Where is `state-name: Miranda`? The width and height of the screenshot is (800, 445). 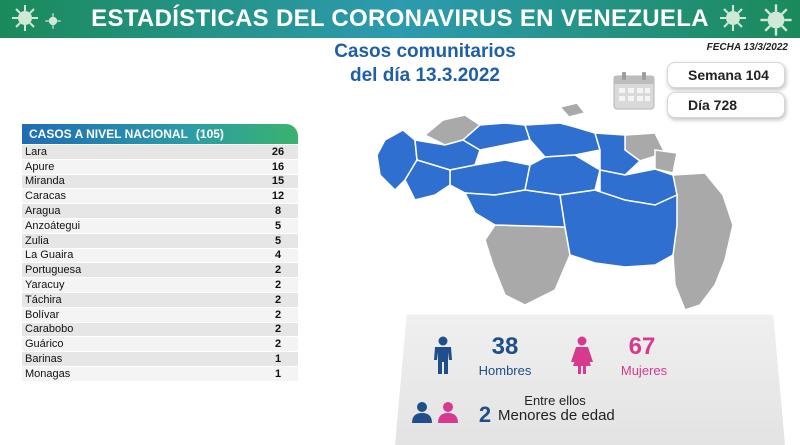 state-name: Miranda is located at coordinates (45, 181).